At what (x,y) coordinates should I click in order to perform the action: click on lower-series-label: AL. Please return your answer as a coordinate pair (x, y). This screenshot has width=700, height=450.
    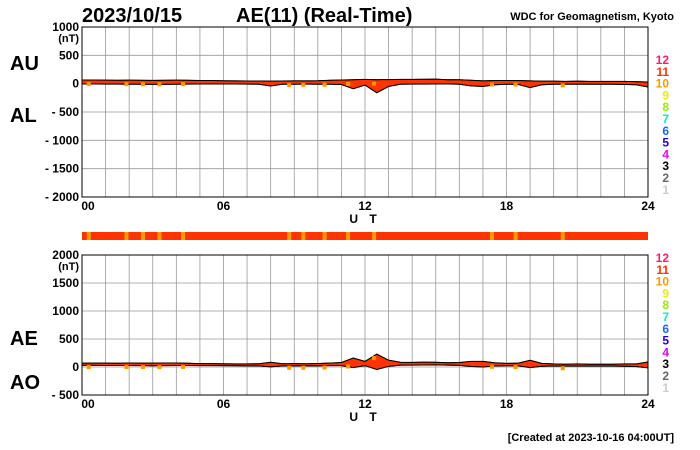
    Looking at the image, I should click on (23, 116).